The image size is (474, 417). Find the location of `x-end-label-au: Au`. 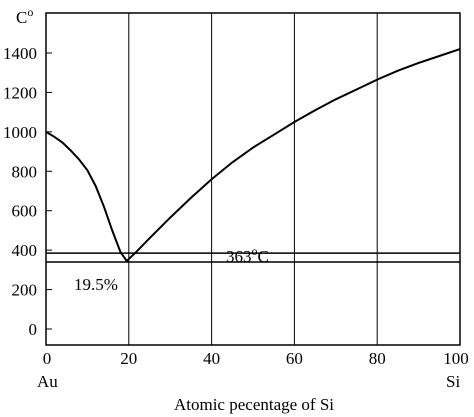

x-end-label-au: Au is located at coordinates (47, 381).